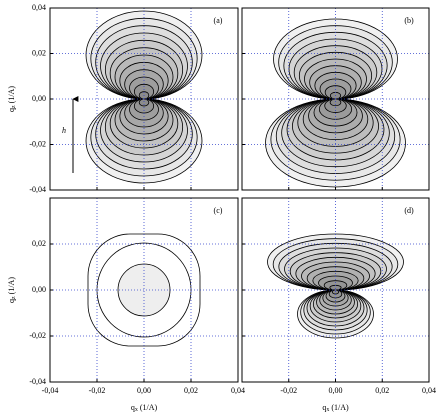 The image size is (438, 419). What do you see at coordinates (409, 20) in the screenshot?
I see `panel-label: (b)` at bounding box center [409, 20].